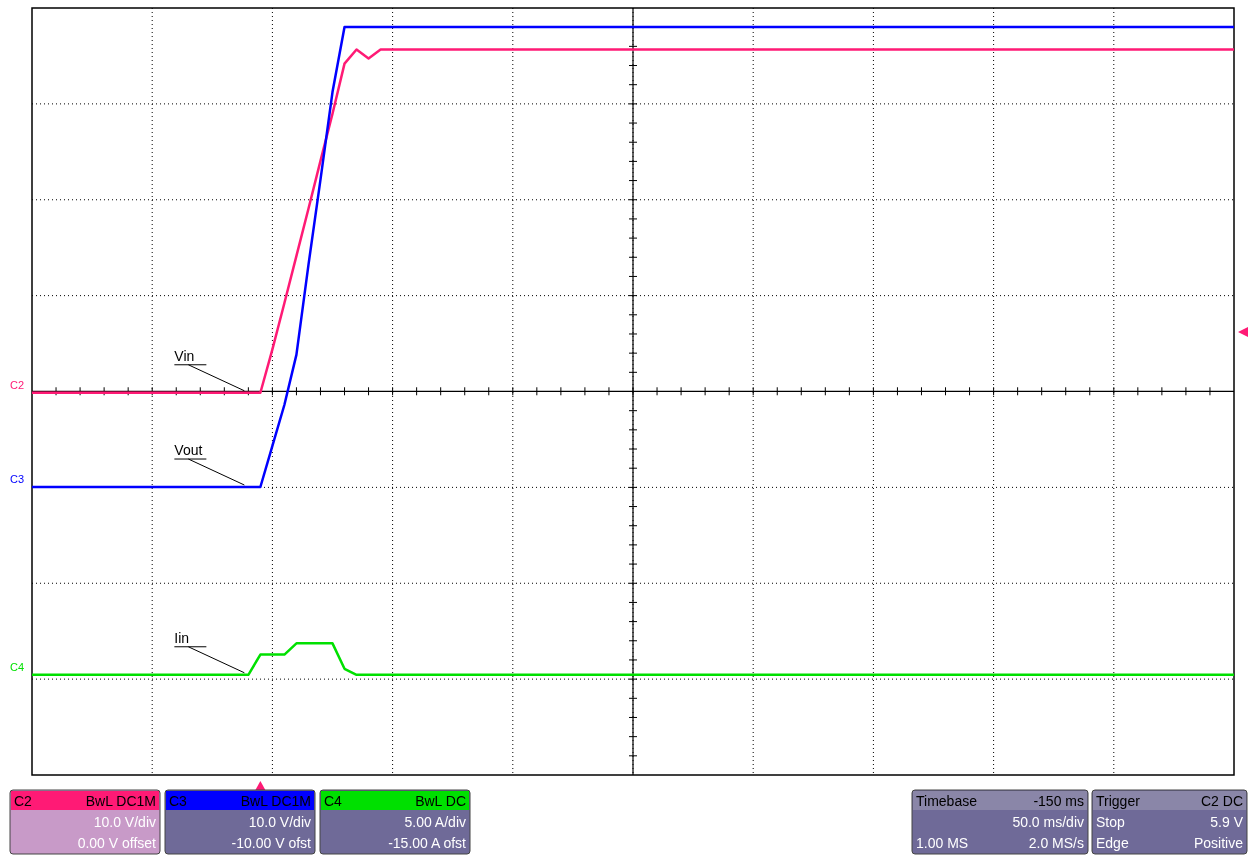 This screenshot has width=1250, height=857. What do you see at coordinates (1169, 822) in the screenshot?
I see `text: Trigger C2 DC Stop 5.9 V Edge Positive` at bounding box center [1169, 822].